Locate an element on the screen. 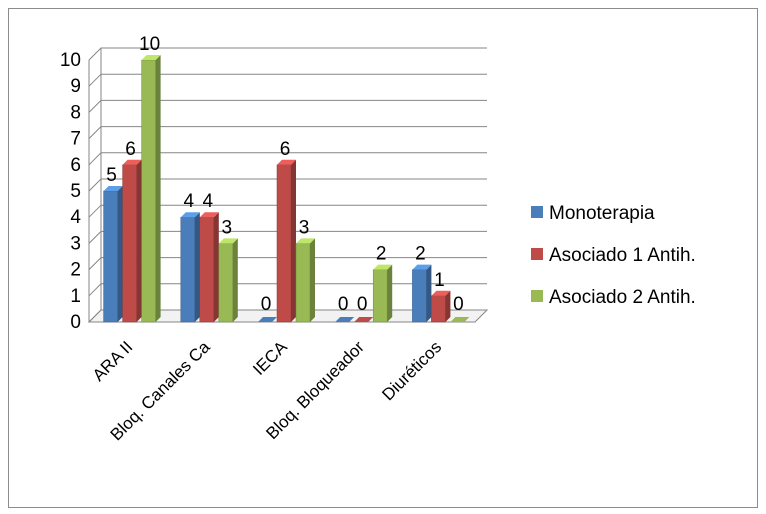 This screenshot has height=514, width=766. data-label: 1 is located at coordinates (439, 280).